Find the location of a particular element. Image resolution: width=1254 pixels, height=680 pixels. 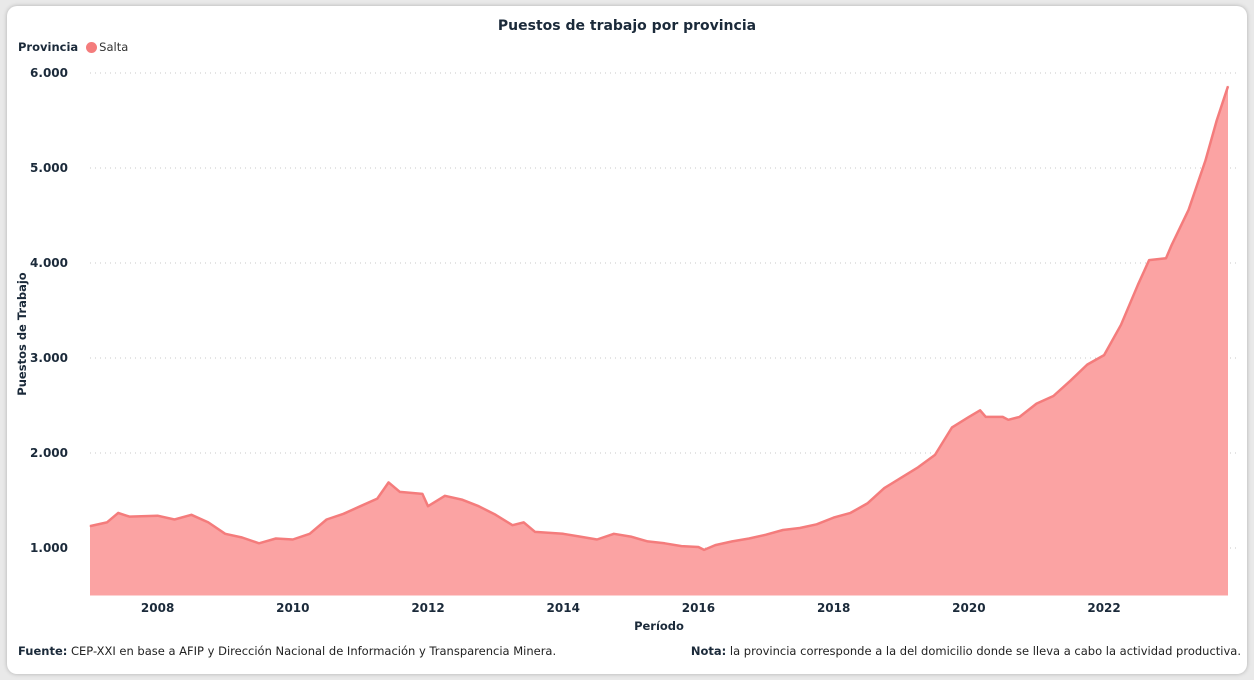

x-tick-label: 2022 is located at coordinates (1103, 608).